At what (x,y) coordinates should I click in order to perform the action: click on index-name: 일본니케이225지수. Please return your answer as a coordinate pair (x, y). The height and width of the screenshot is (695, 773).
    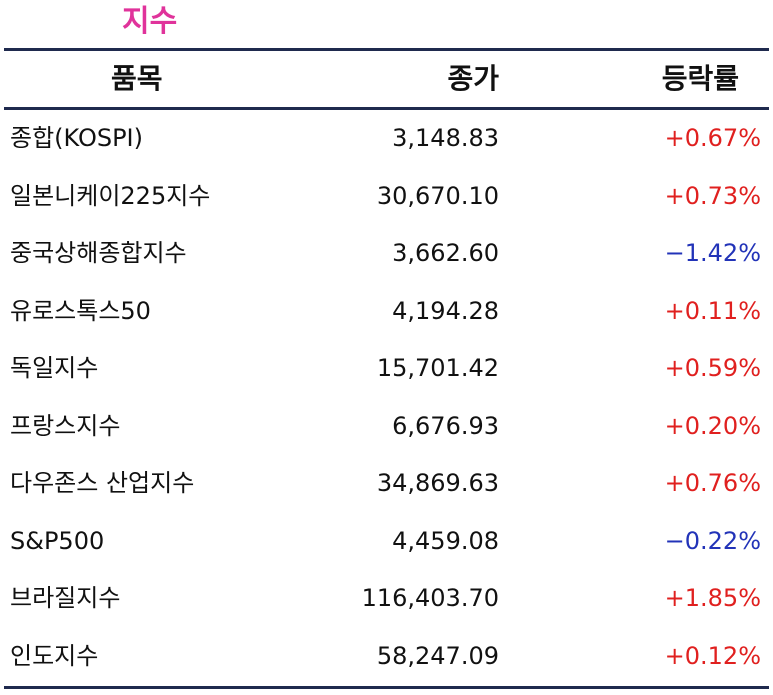
    Looking at the image, I should click on (110, 195).